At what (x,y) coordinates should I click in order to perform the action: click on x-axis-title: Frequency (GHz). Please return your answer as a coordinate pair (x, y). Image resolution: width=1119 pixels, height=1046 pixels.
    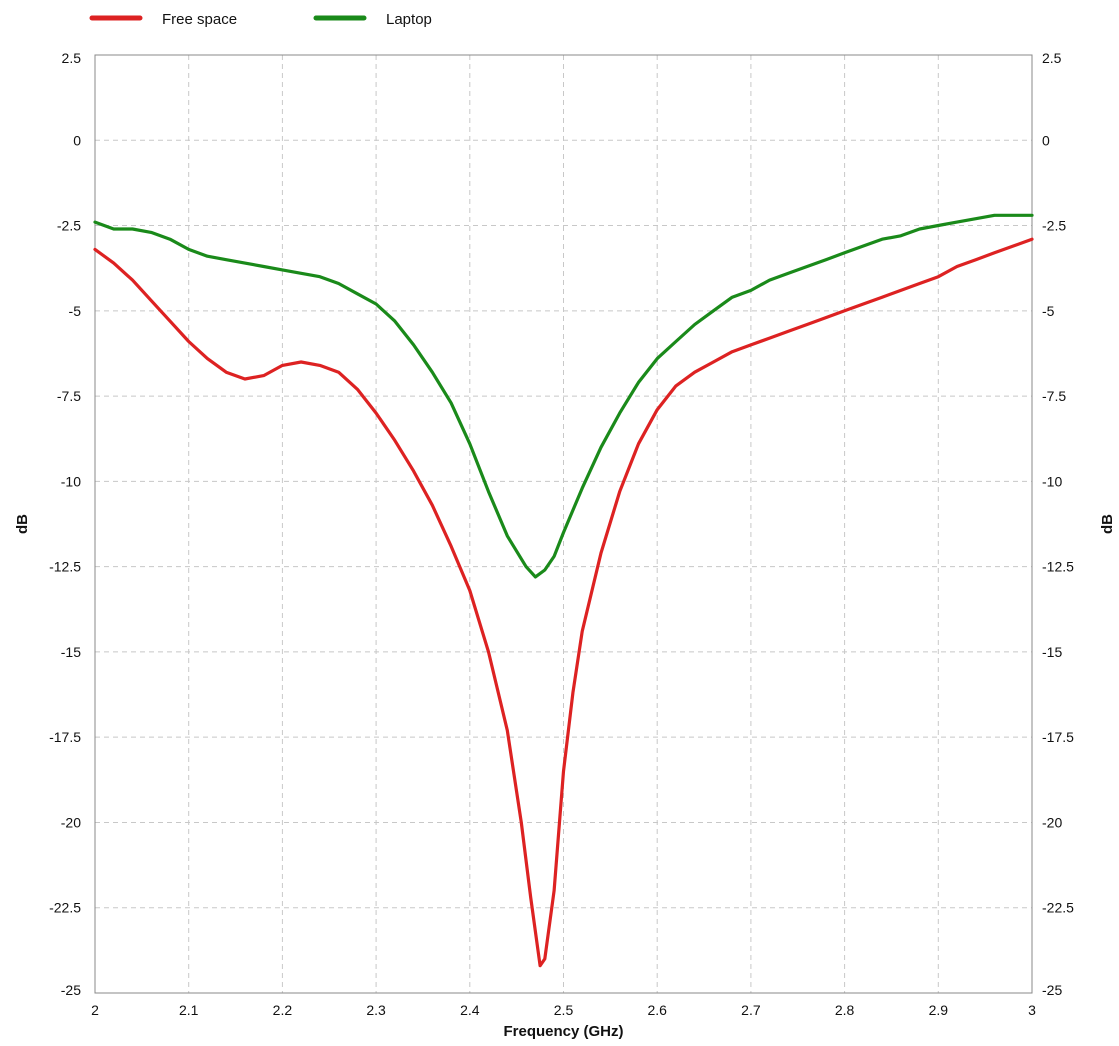
    Looking at the image, I should click on (563, 1031).